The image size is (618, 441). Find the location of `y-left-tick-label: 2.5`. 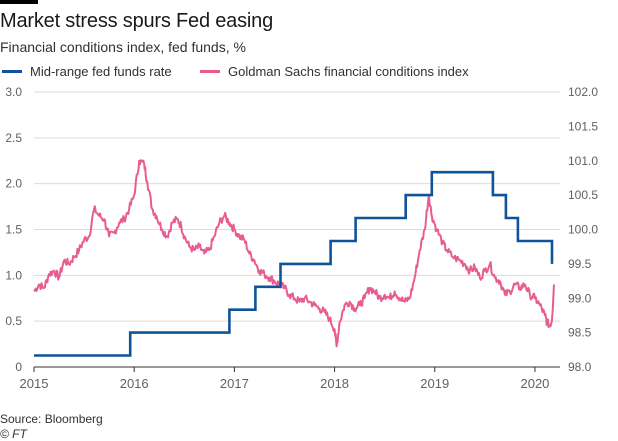

y-left-tick-label: 2.5 is located at coordinates (13, 138).